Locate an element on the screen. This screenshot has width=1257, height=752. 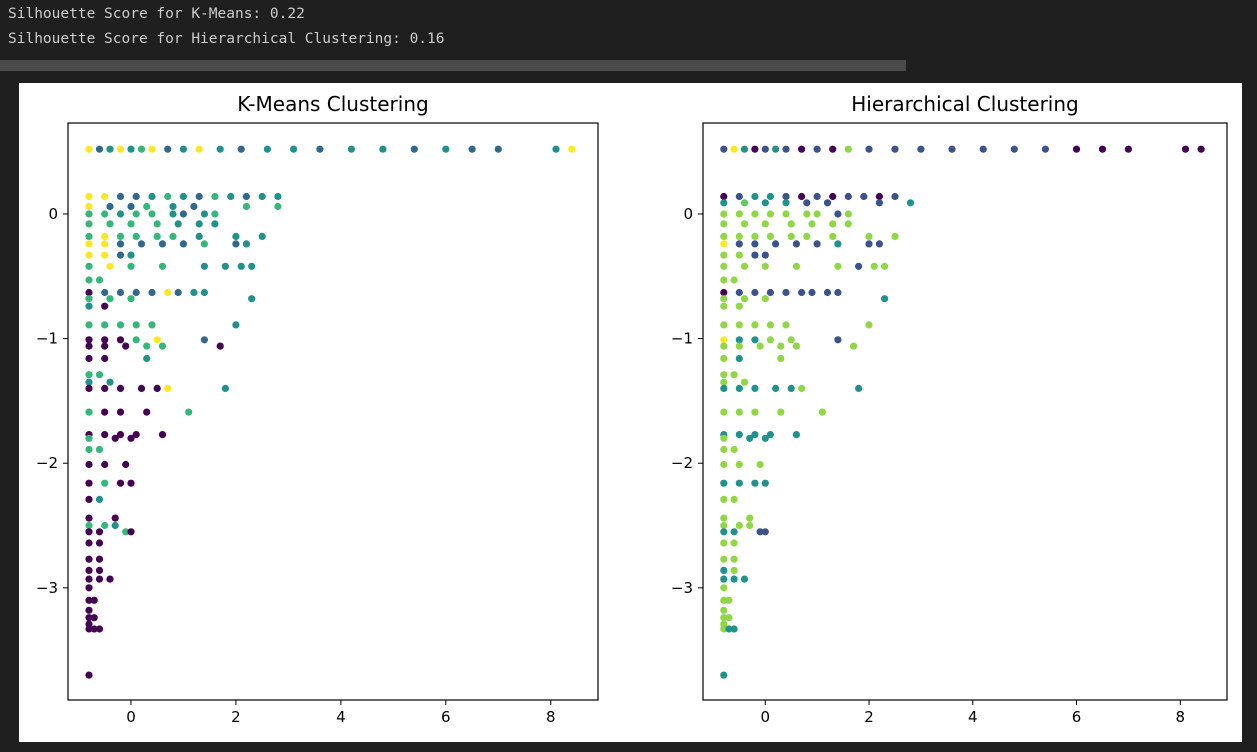
x-tick-label: 4 is located at coordinates (973, 717).